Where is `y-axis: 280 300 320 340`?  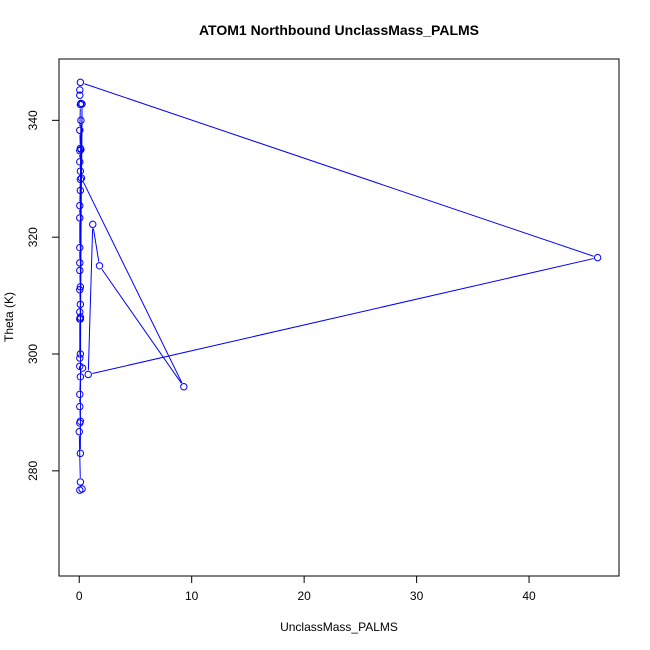 y-axis: 280 300 320 340 is located at coordinates (43, 295).